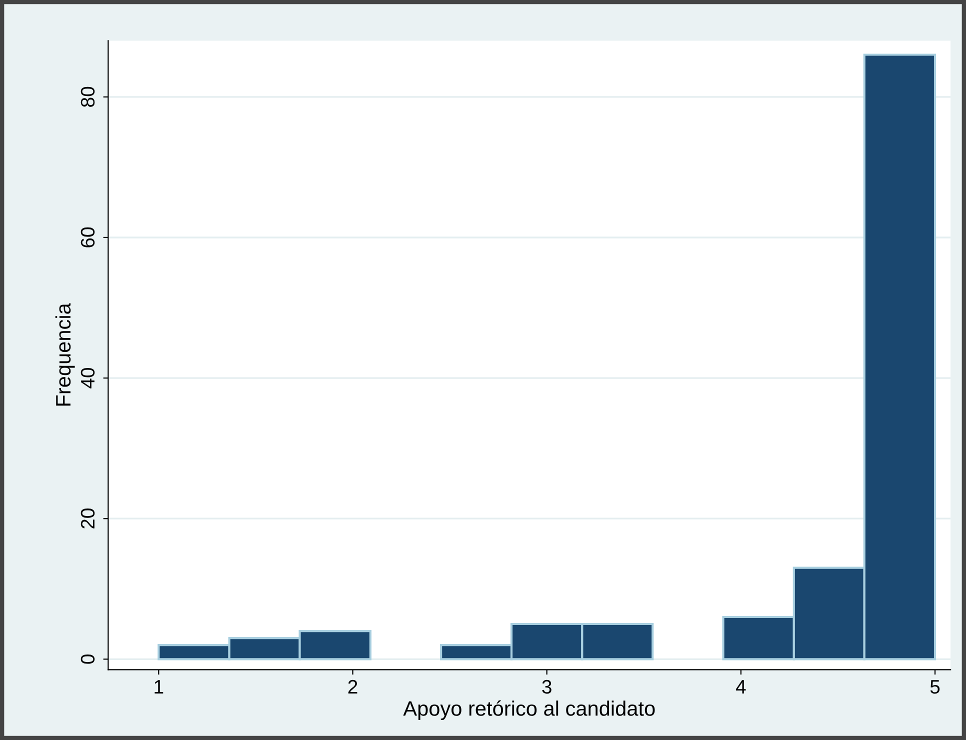  What do you see at coordinates (741, 687) in the screenshot?
I see `x-tick-label: 4` at bounding box center [741, 687].